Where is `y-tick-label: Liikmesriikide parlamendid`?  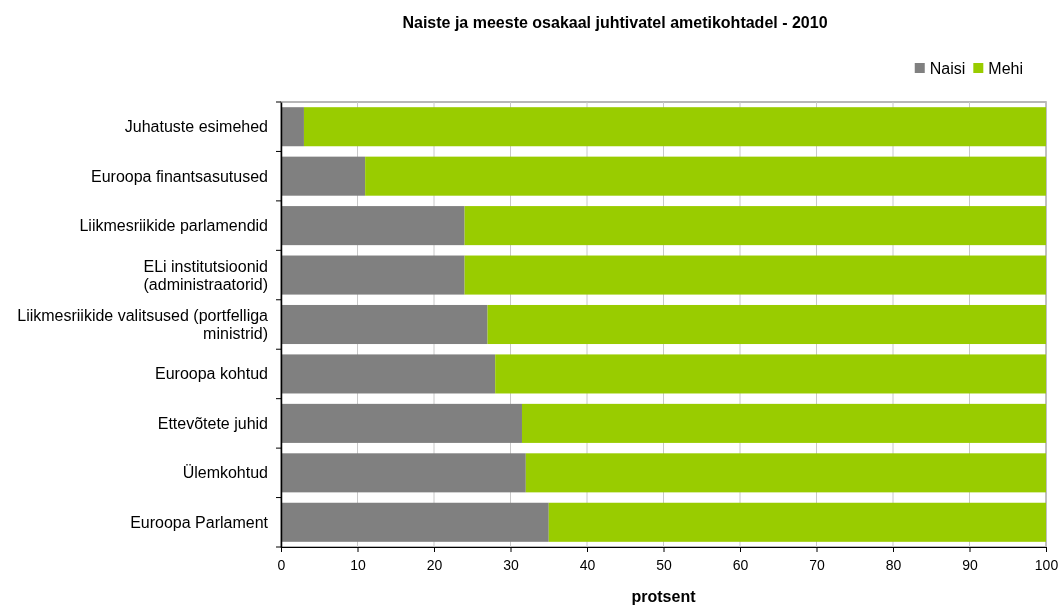
y-tick-label: Liikmesriikide parlamendid is located at coordinates (173, 226).